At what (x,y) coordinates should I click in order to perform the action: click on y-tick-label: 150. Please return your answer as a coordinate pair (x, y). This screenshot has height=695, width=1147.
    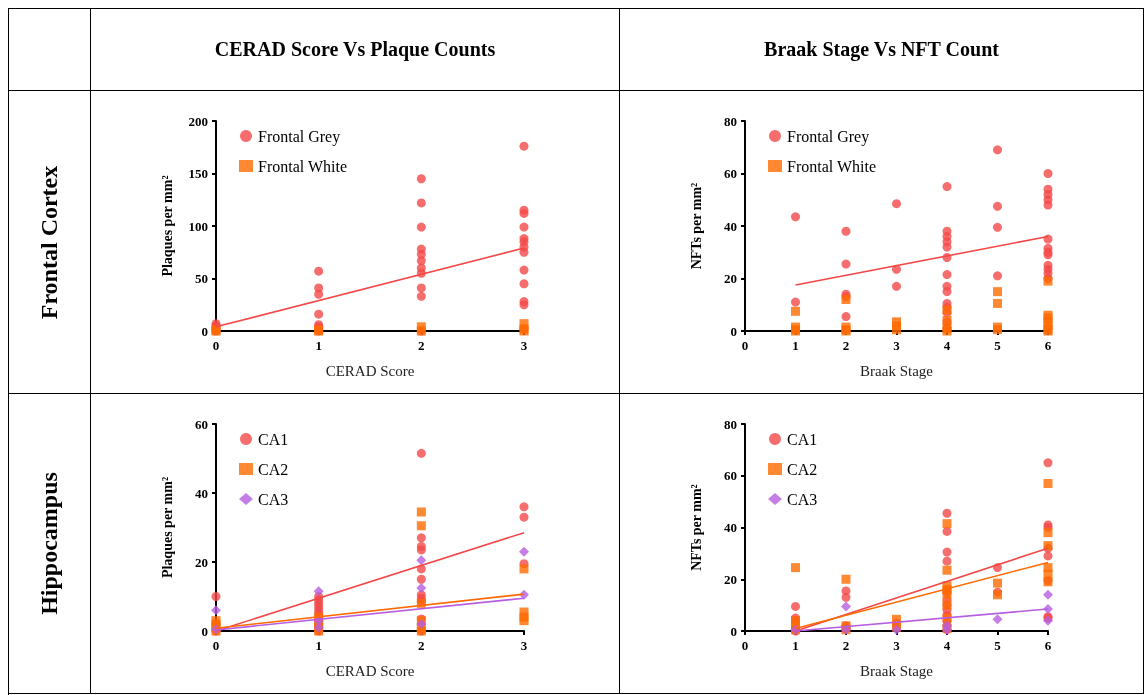
    Looking at the image, I should click on (198, 173).